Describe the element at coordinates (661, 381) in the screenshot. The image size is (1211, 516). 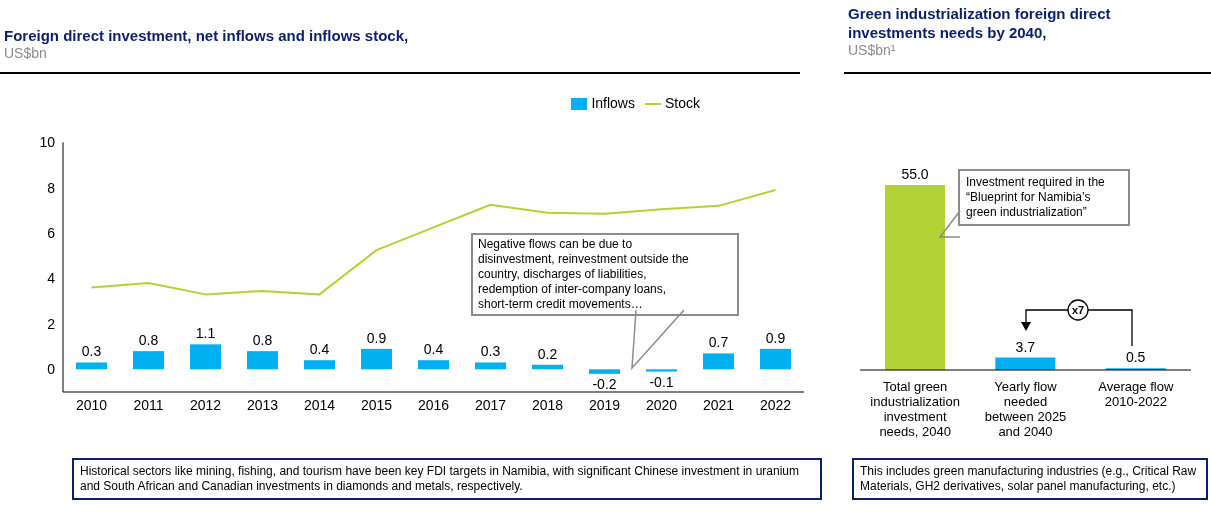
I see `data-label: -0.1` at that location.